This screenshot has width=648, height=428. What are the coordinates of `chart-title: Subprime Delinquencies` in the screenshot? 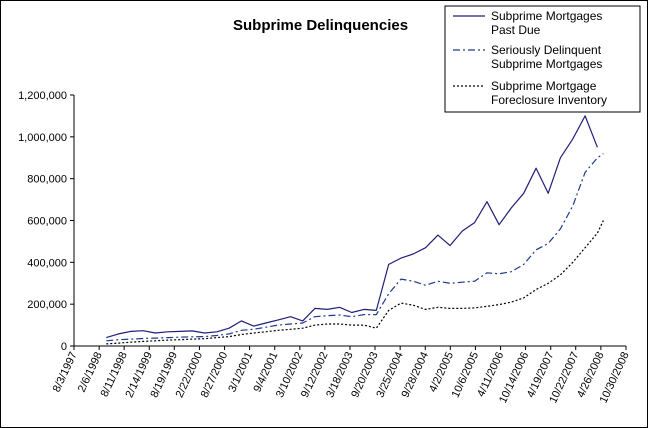 It's located at (320, 25).